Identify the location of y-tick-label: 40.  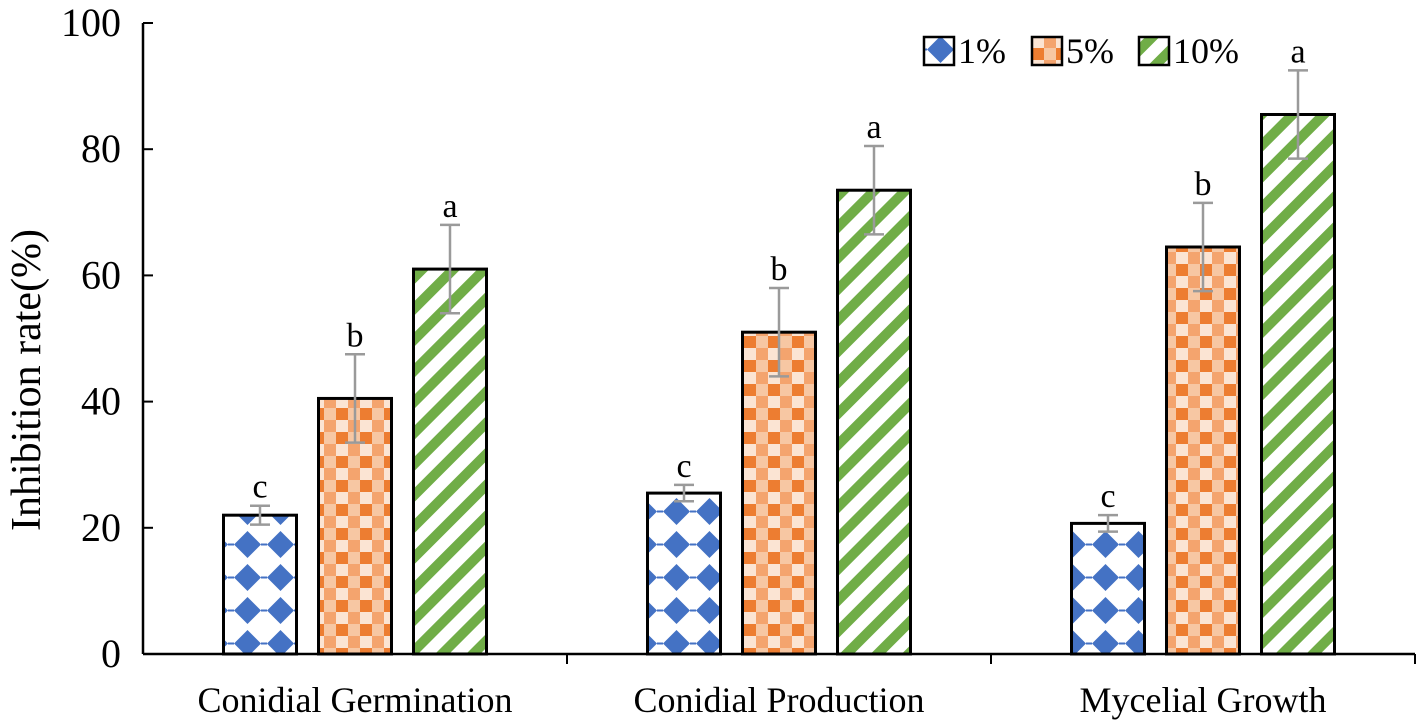
(101, 401).